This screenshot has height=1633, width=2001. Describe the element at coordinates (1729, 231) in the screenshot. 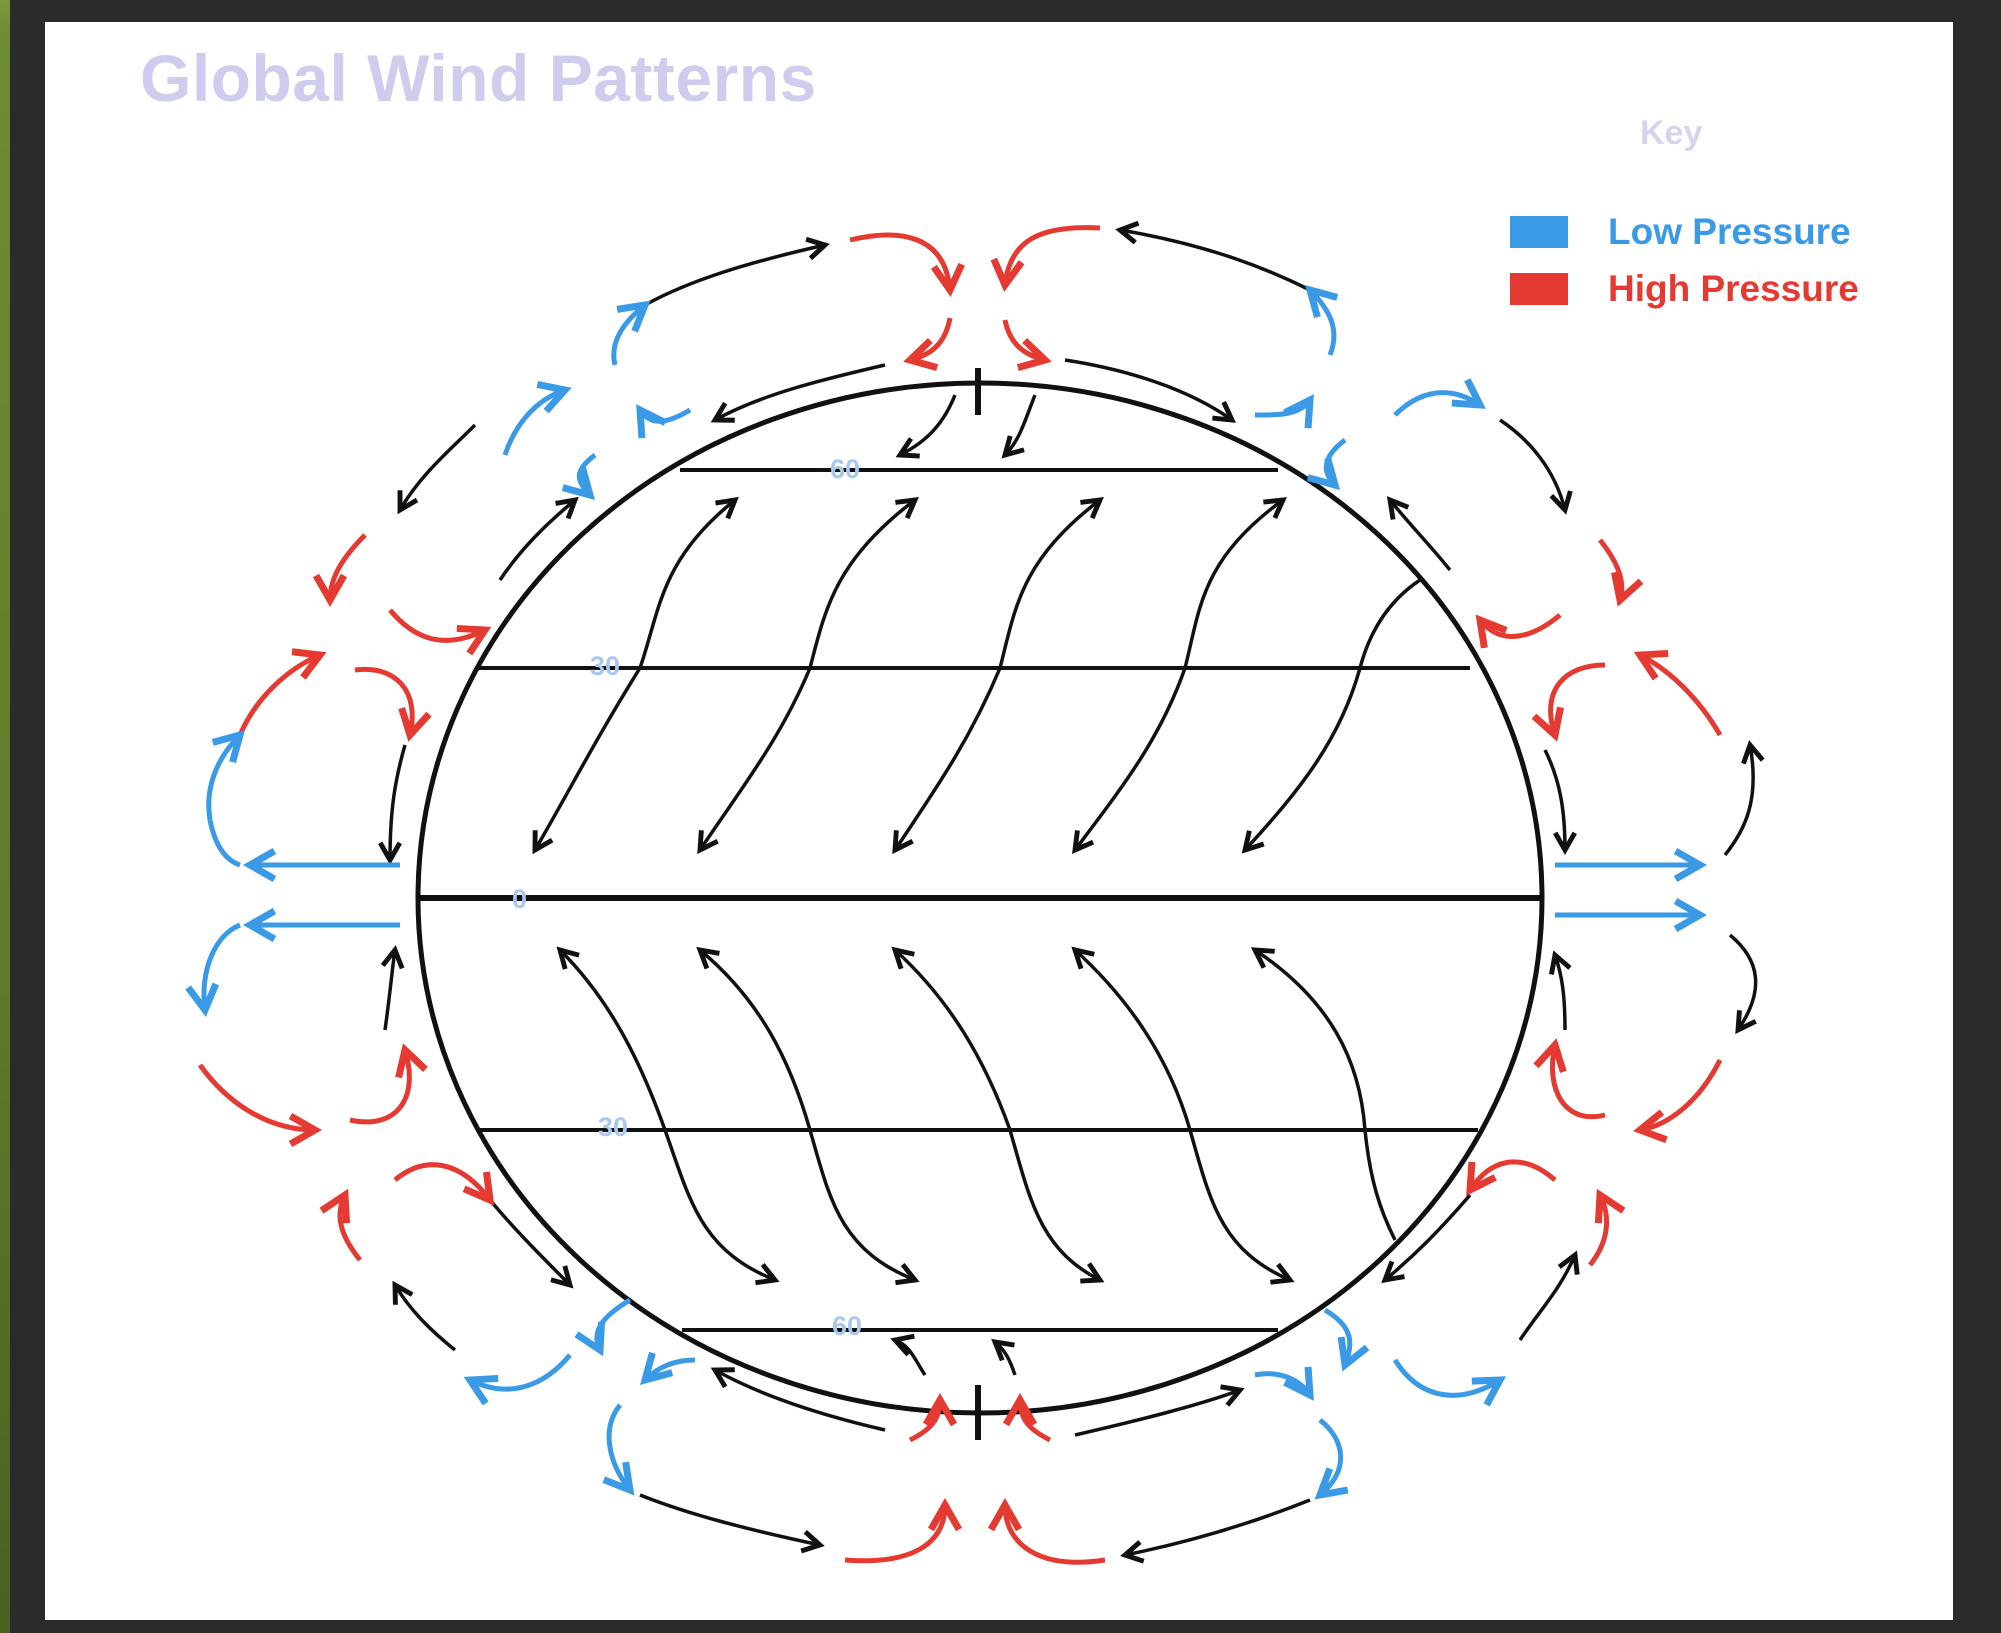

I see `legend-label-low: Low Pressure` at that location.